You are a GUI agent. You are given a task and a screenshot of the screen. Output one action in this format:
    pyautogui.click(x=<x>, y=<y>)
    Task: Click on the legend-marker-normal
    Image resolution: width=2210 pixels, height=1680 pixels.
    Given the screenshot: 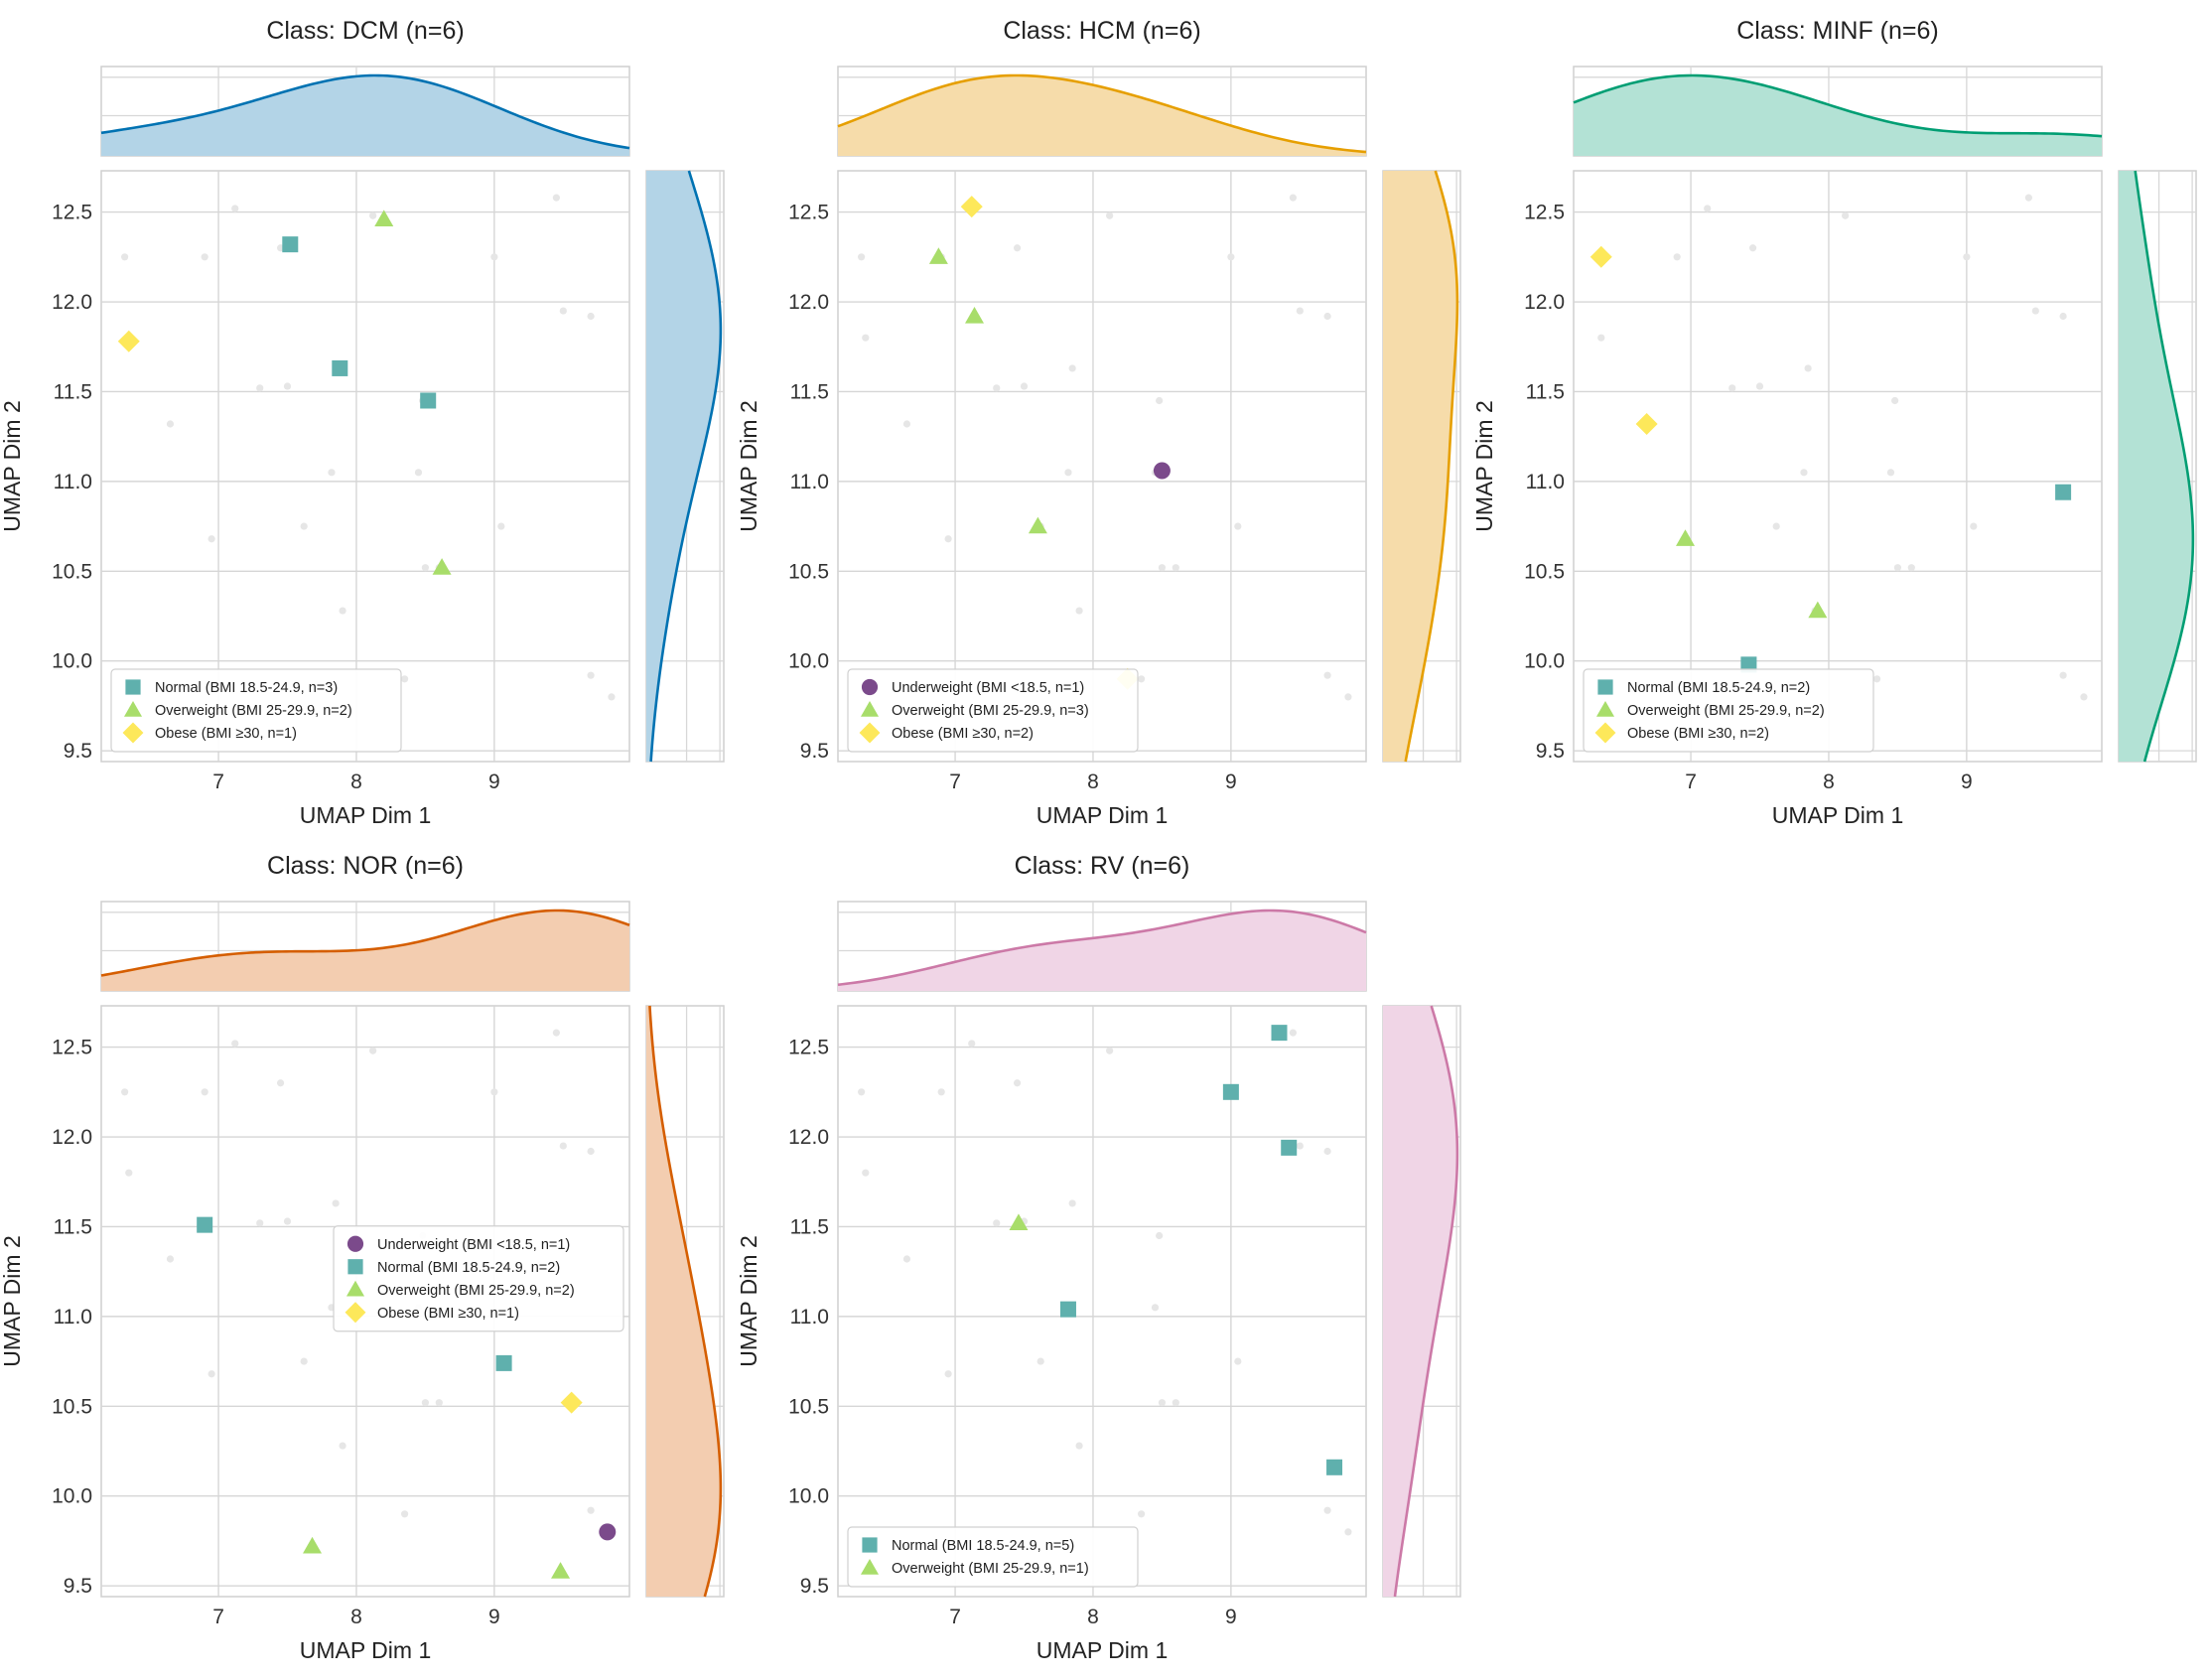 What is the action you would take?
    pyautogui.click(x=870, y=1545)
    